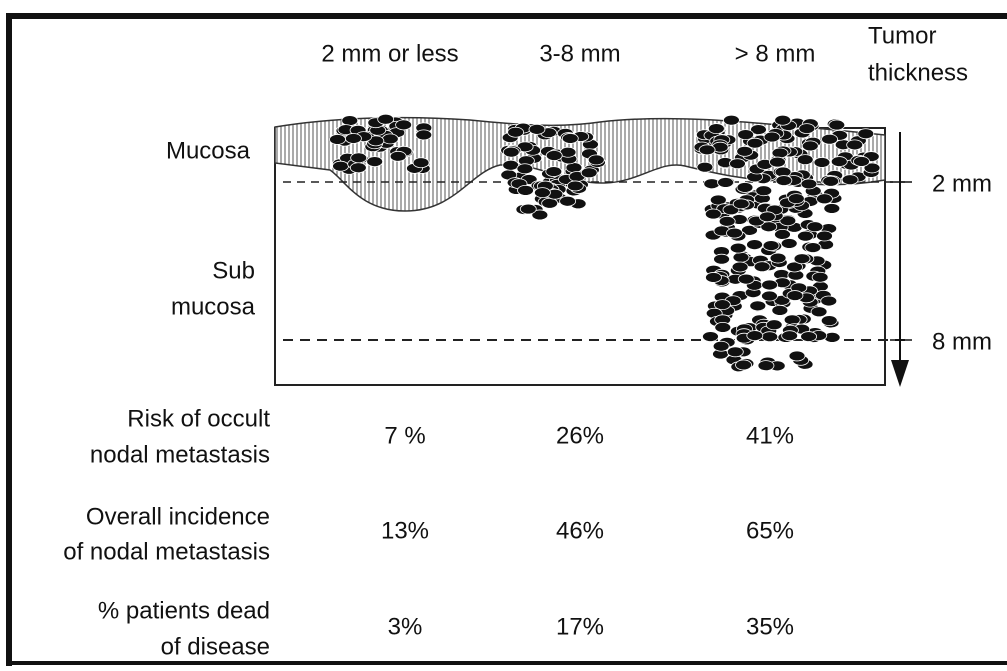  What do you see at coordinates (178, 516) in the screenshot?
I see `row-label: Overall incidence` at bounding box center [178, 516].